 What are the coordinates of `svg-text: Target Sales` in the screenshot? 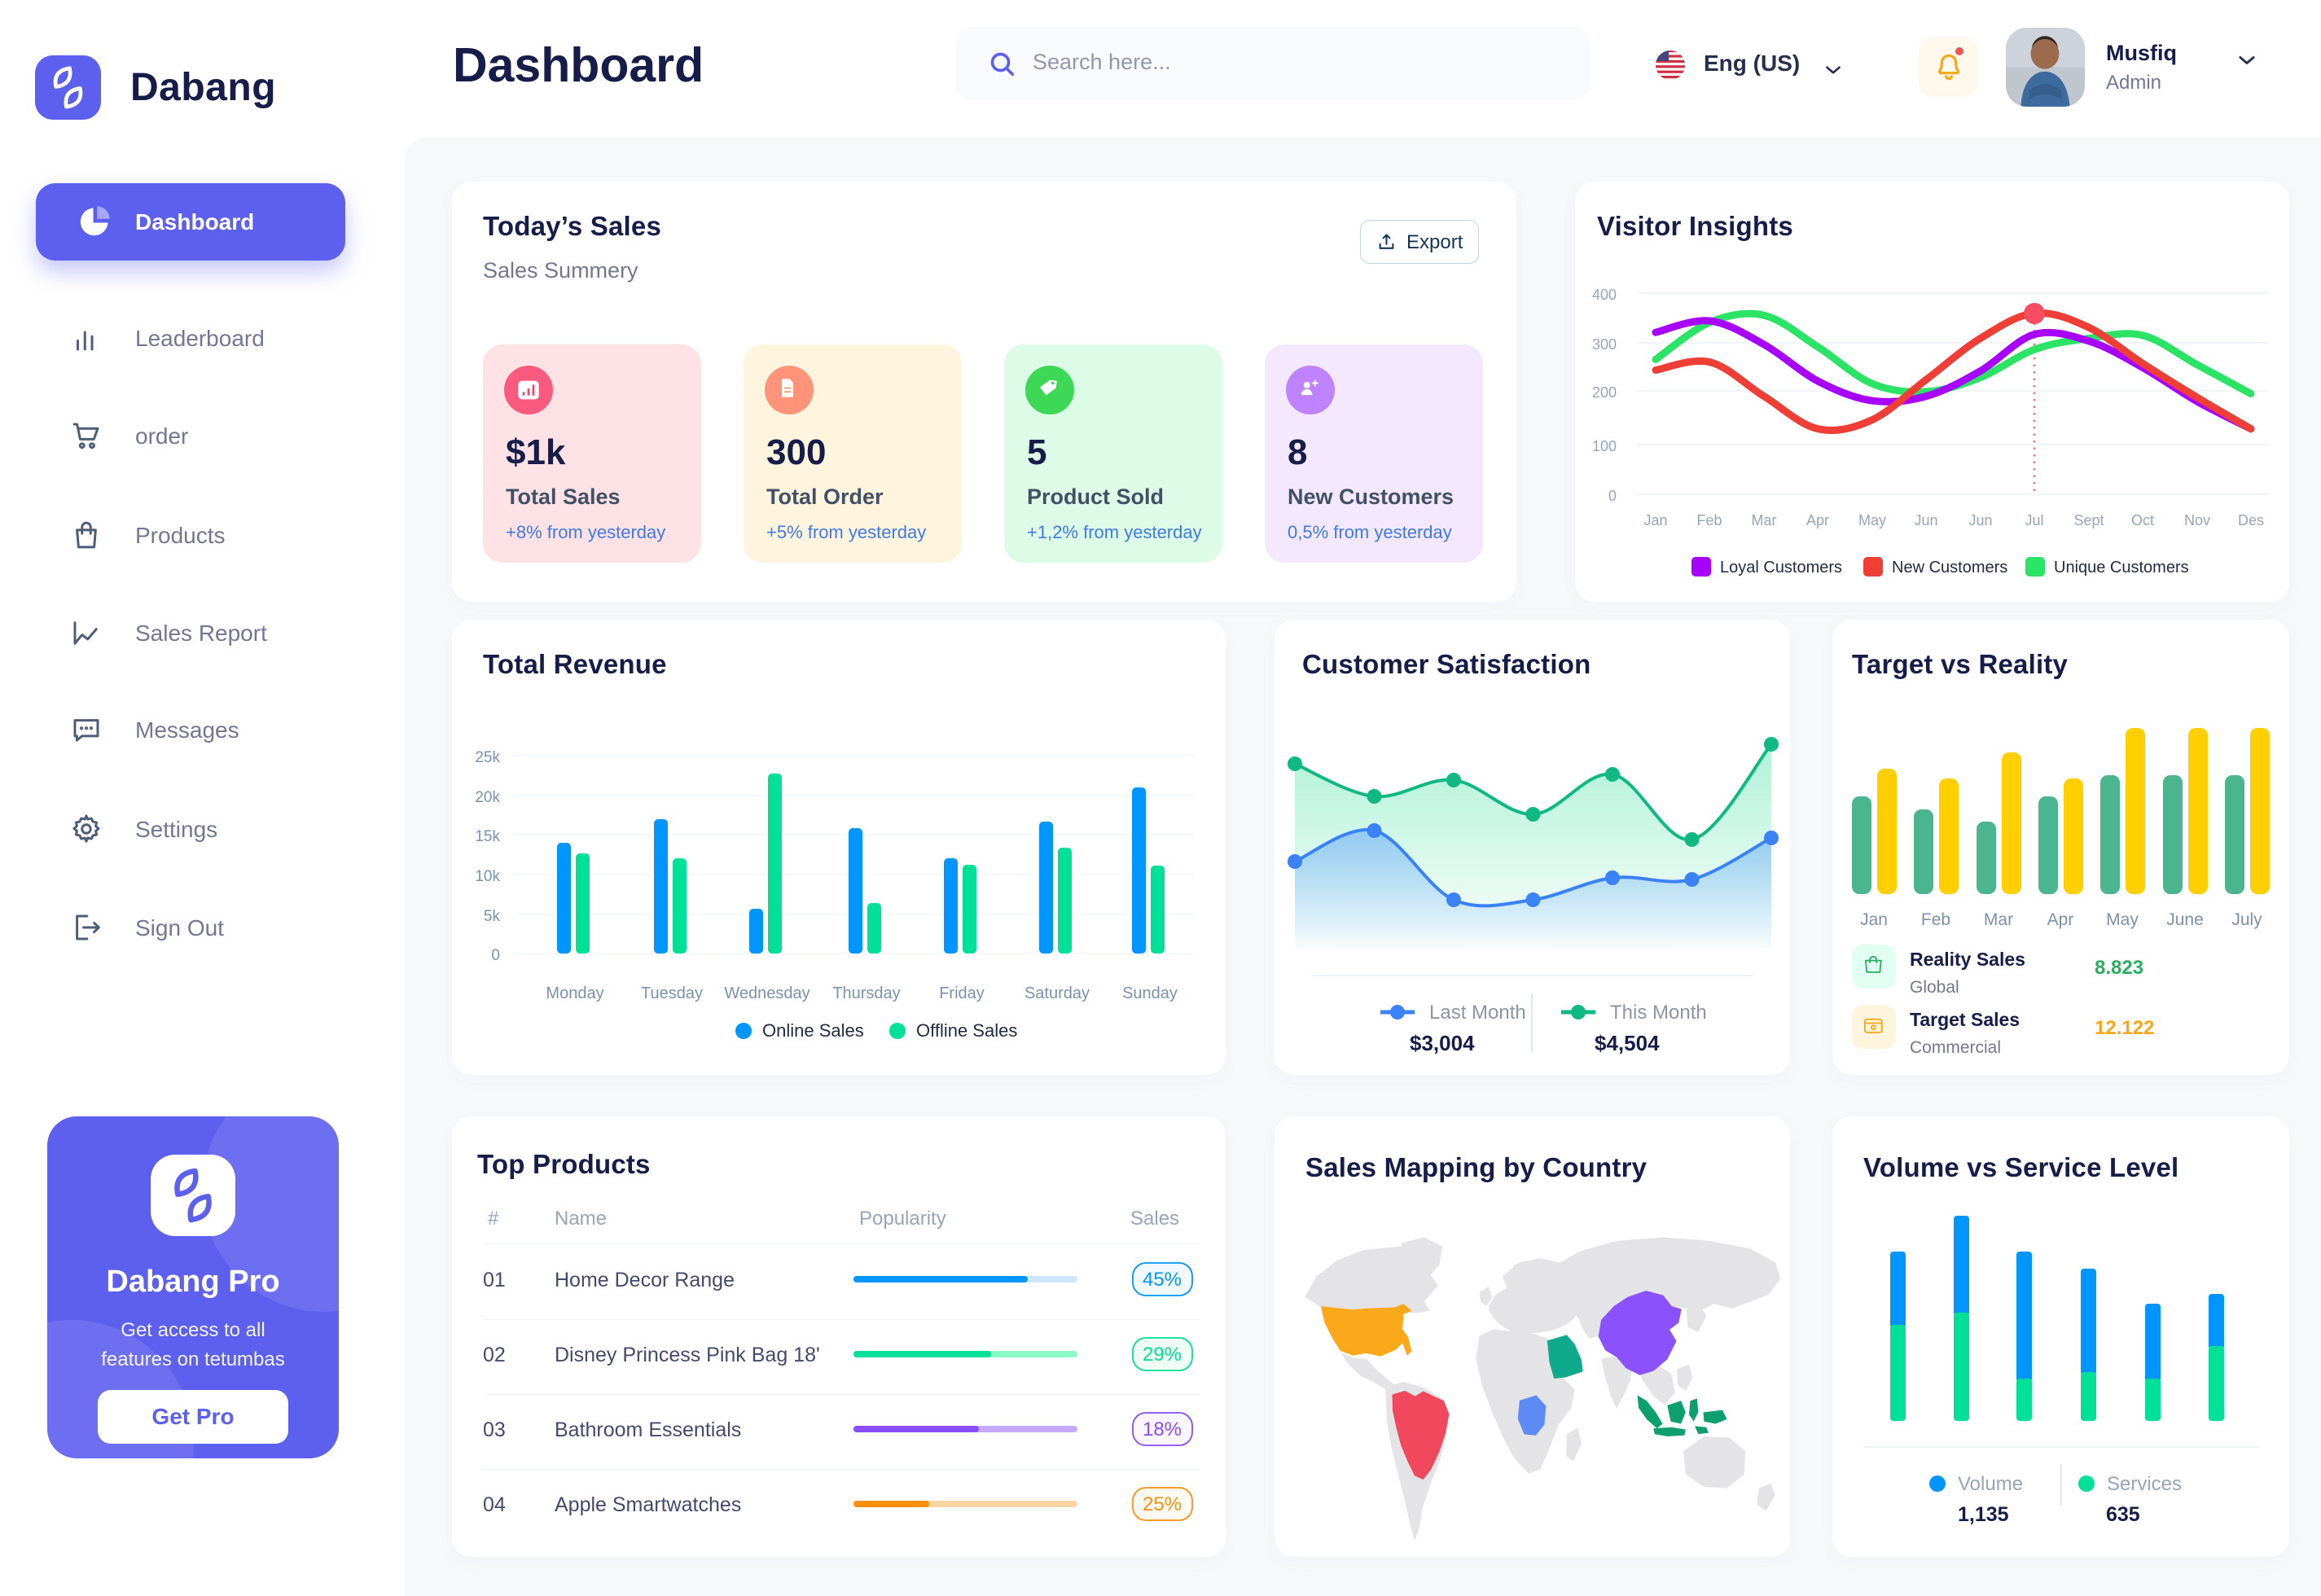 It's located at (1965, 1019).